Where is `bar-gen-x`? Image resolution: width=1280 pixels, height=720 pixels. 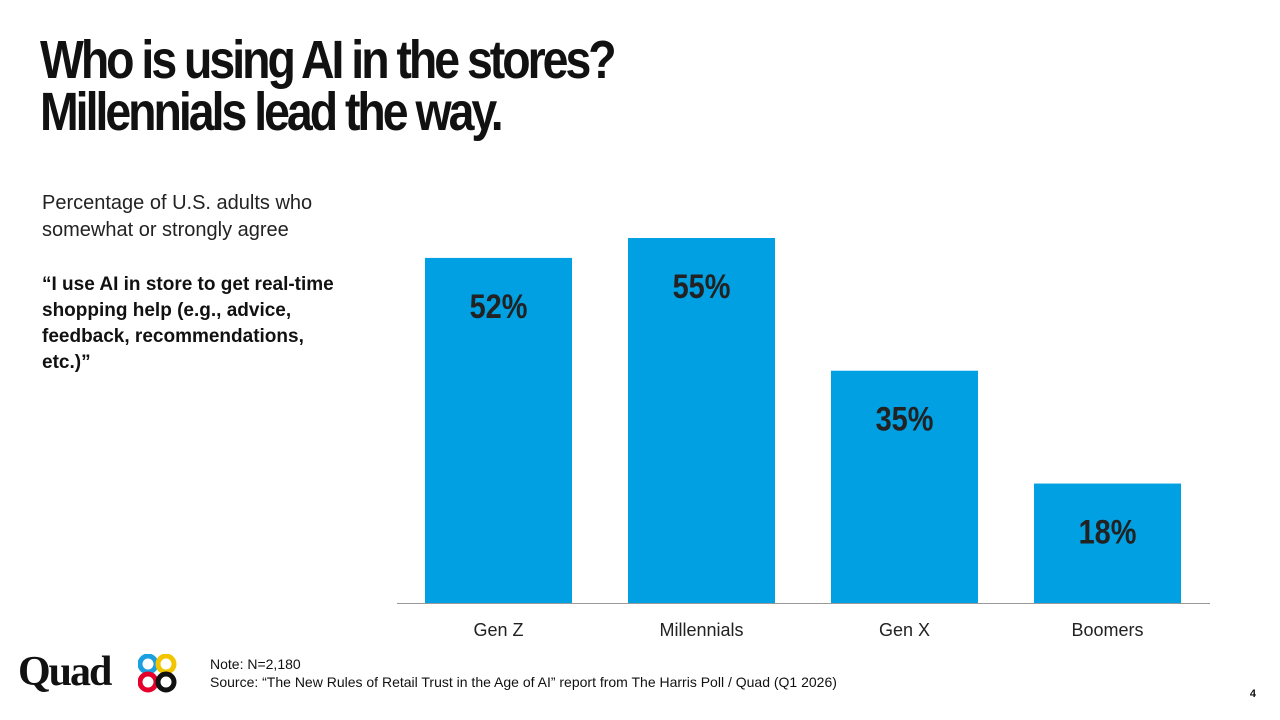
bar-gen-x is located at coordinates (904, 486).